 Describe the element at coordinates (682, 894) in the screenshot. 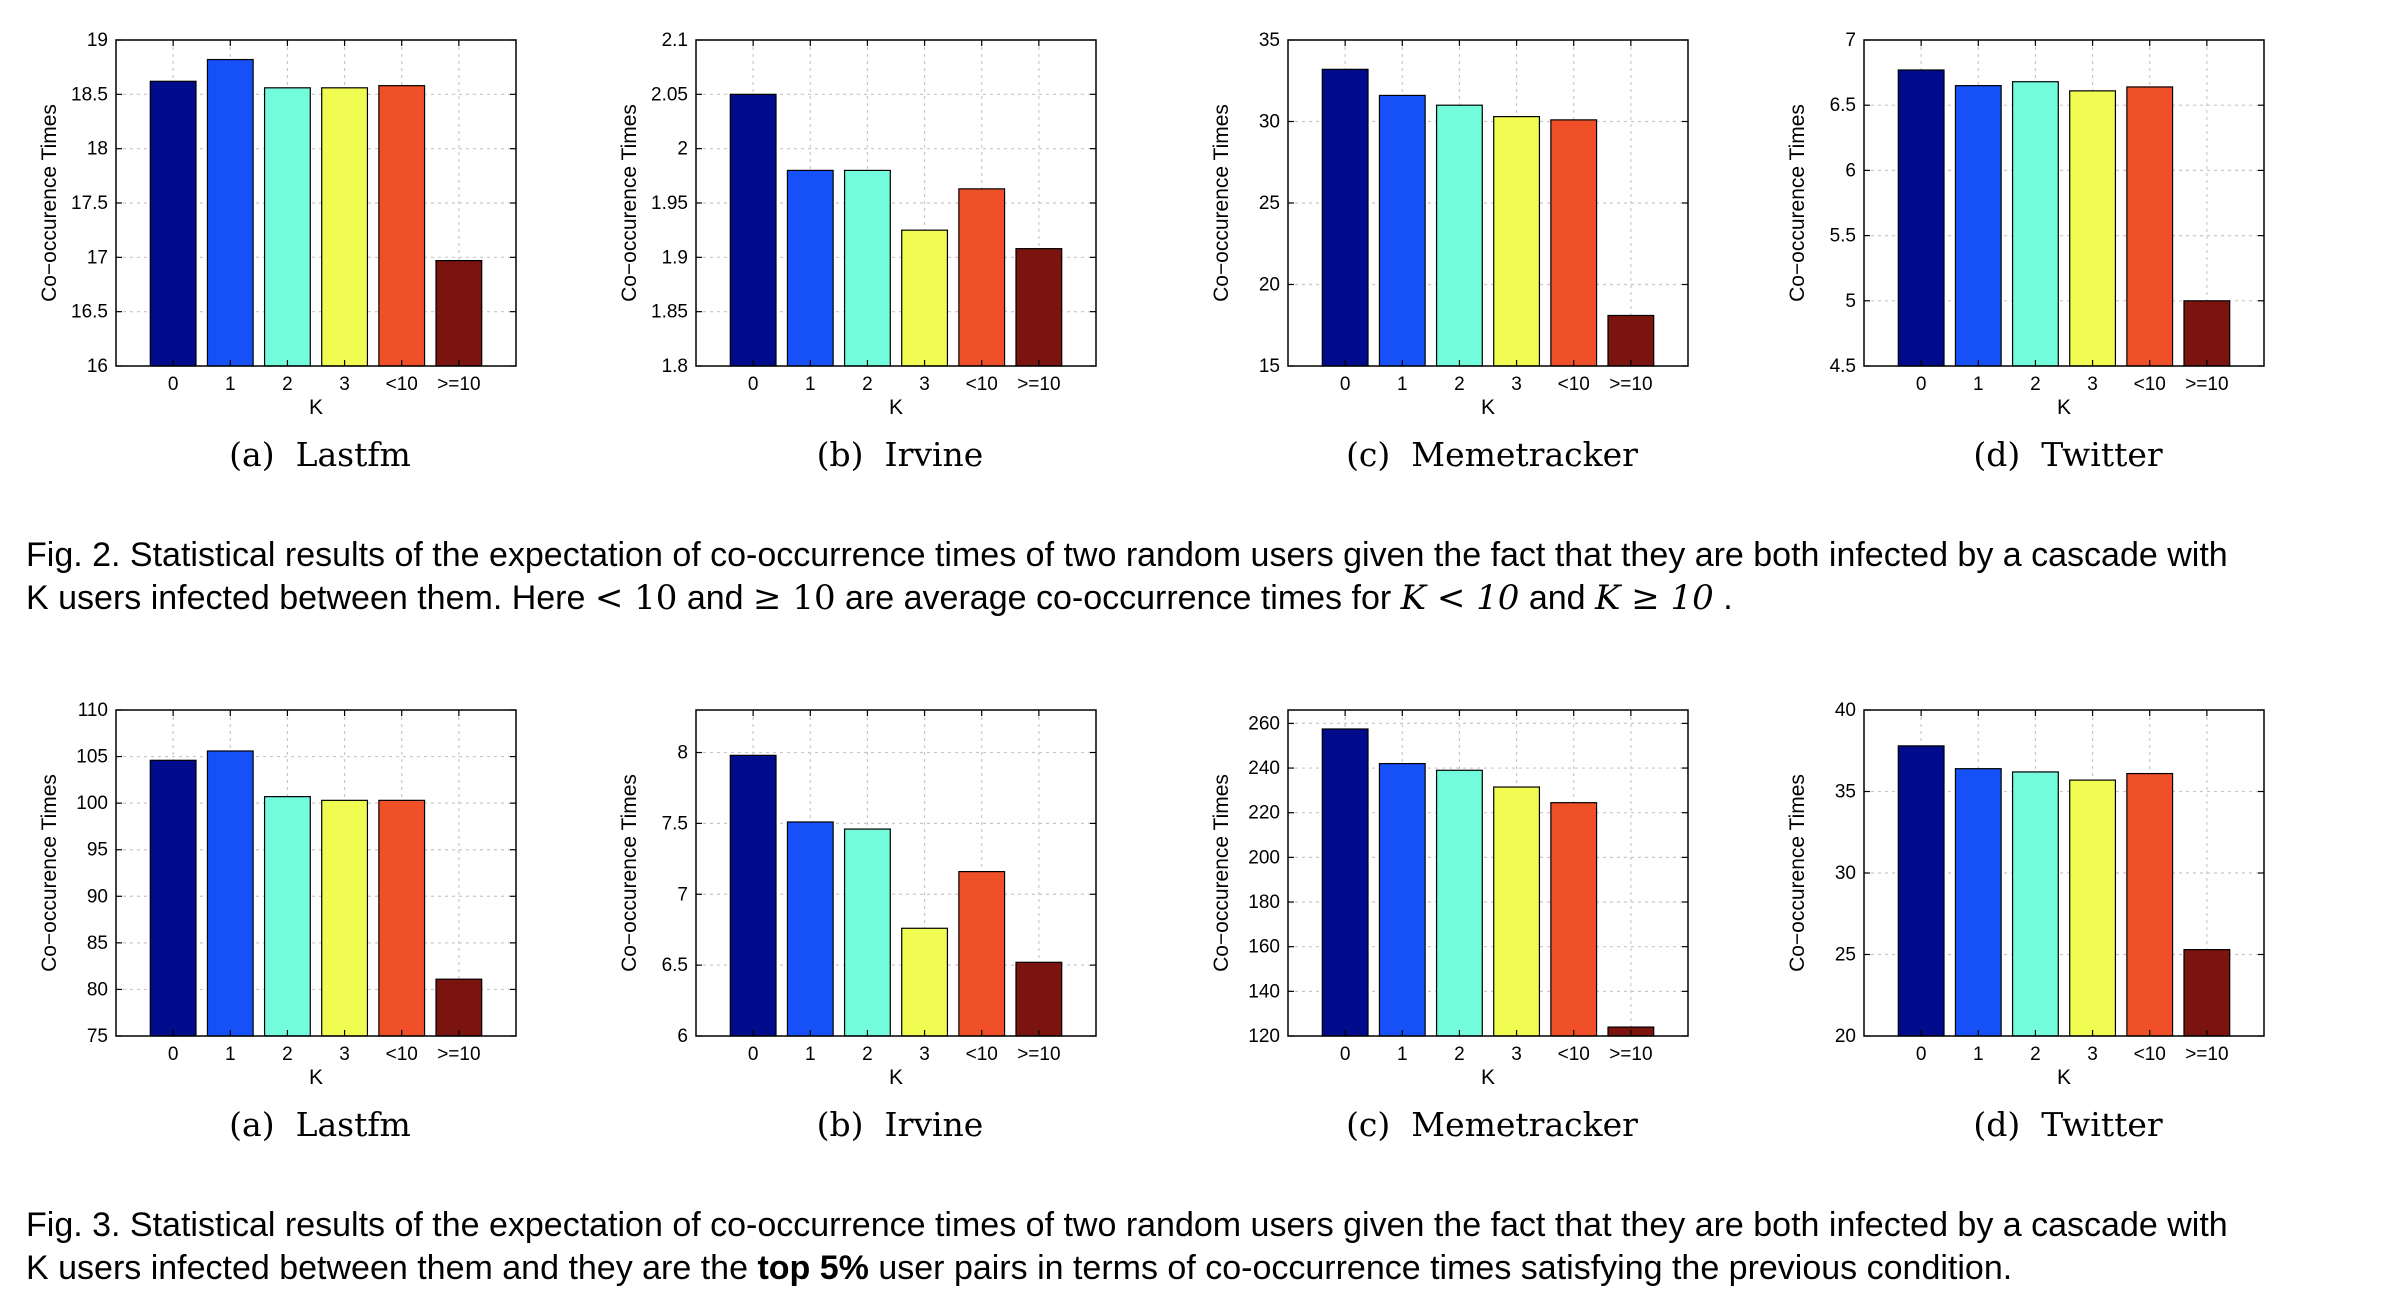

I see `y-tick-label: 7` at that location.